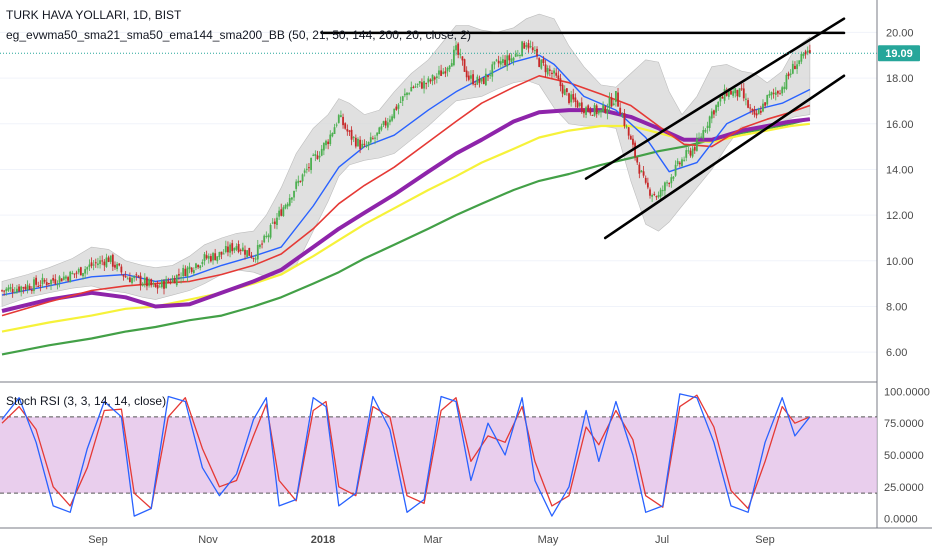  Describe the element at coordinates (94, 15) in the screenshot. I see `symbol-title: TURK HAVA YOLLARI, 1D, BIST` at that location.